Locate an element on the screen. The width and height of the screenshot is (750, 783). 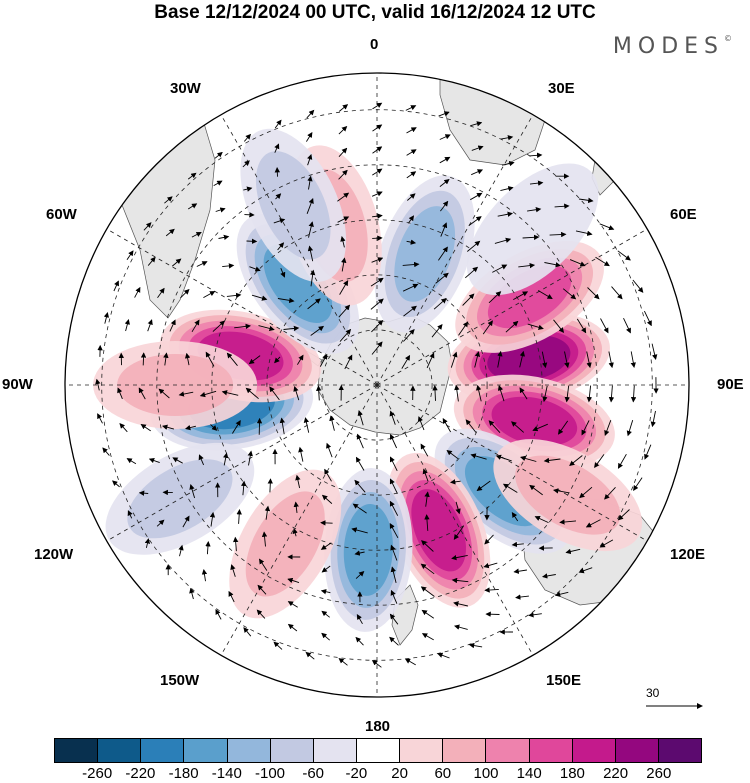
lon-label-30w: 30W is located at coordinates (185, 88).